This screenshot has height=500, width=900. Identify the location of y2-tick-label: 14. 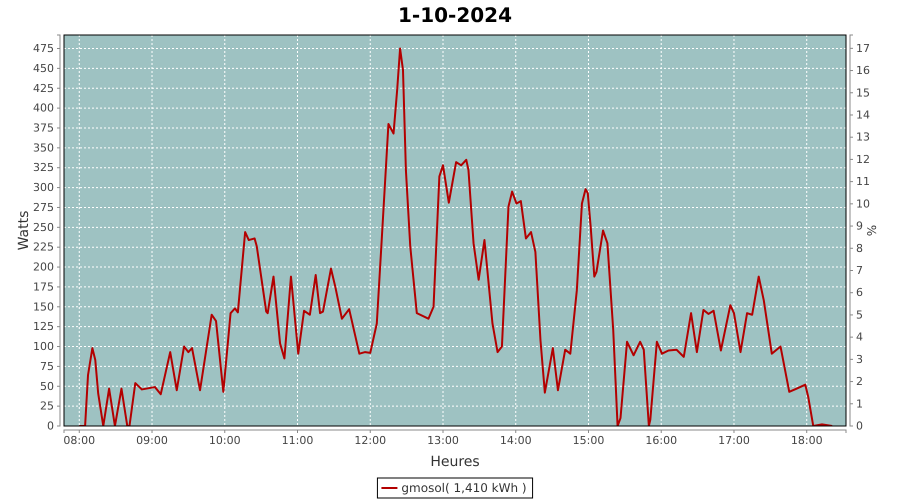
(863, 115).